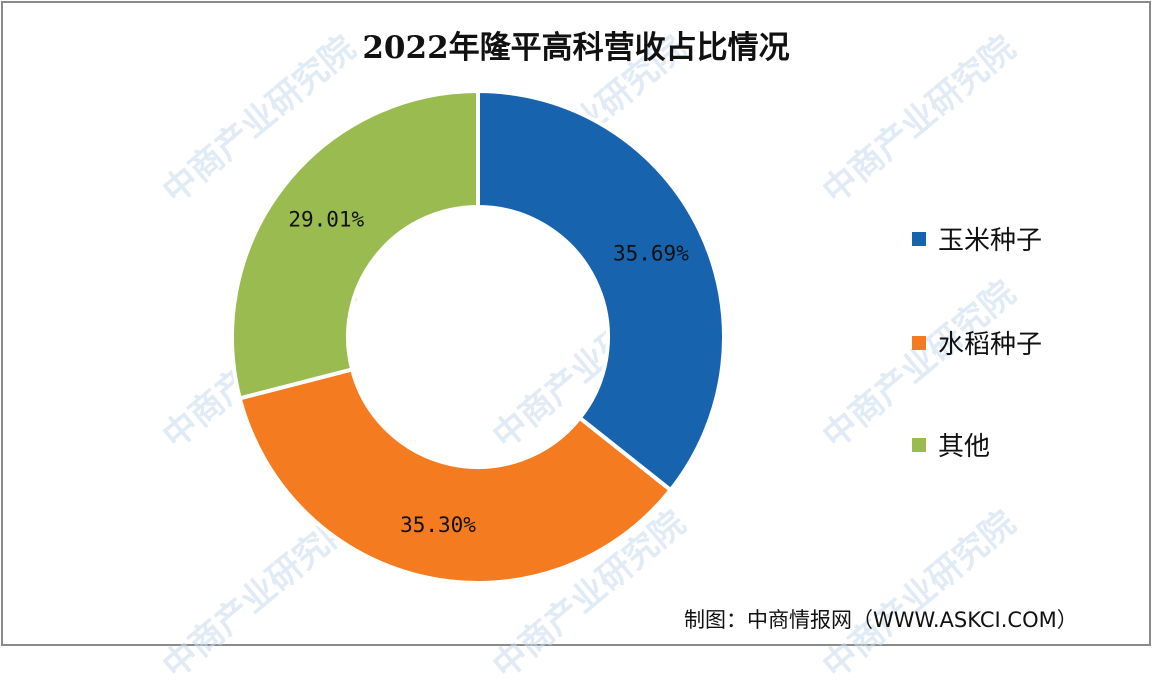  Describe the element at coordinates (455, 475) in the screenshot. I see `slice-rice-seed` at that location.